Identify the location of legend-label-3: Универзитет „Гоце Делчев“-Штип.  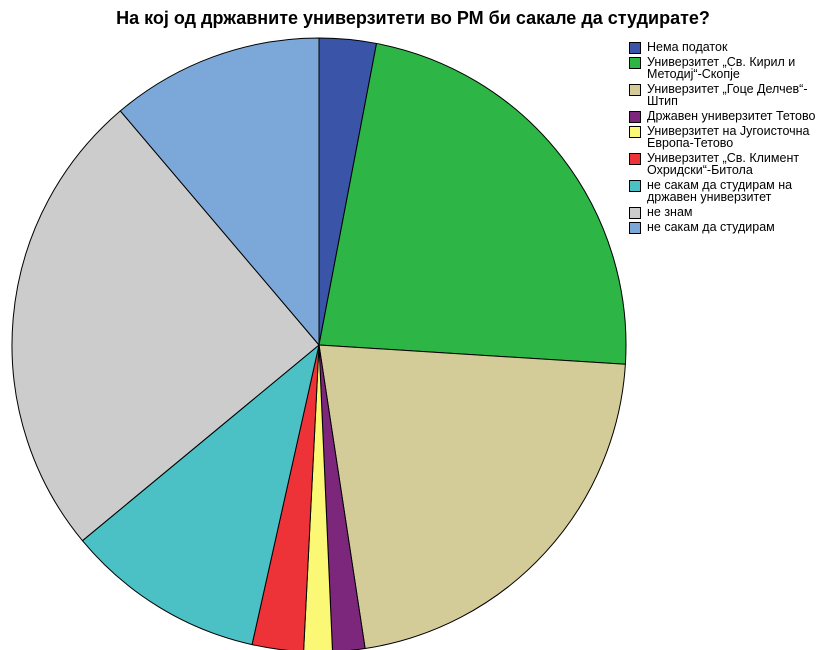
(727, 95).